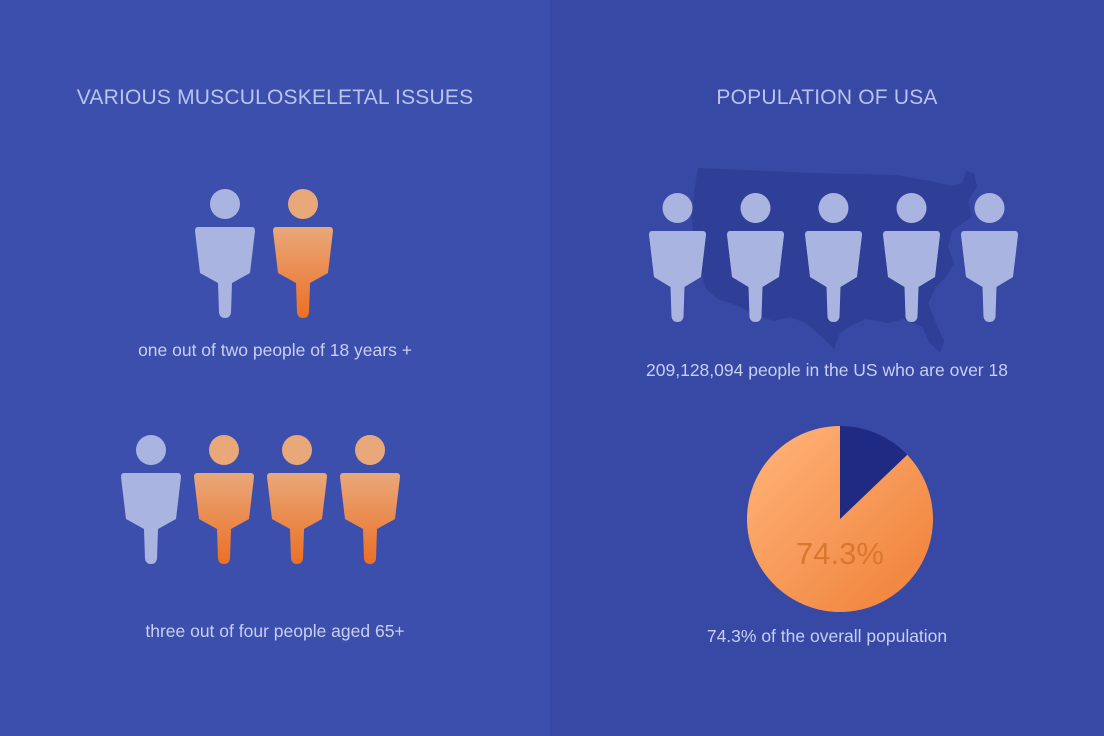 Image resolution: width=1104 pixels, height=736 pixels. What do you see at coordinates (840, 521) in the screenshot?
I see `pie-chart: 74.3%` at bounding box center [840, 521].